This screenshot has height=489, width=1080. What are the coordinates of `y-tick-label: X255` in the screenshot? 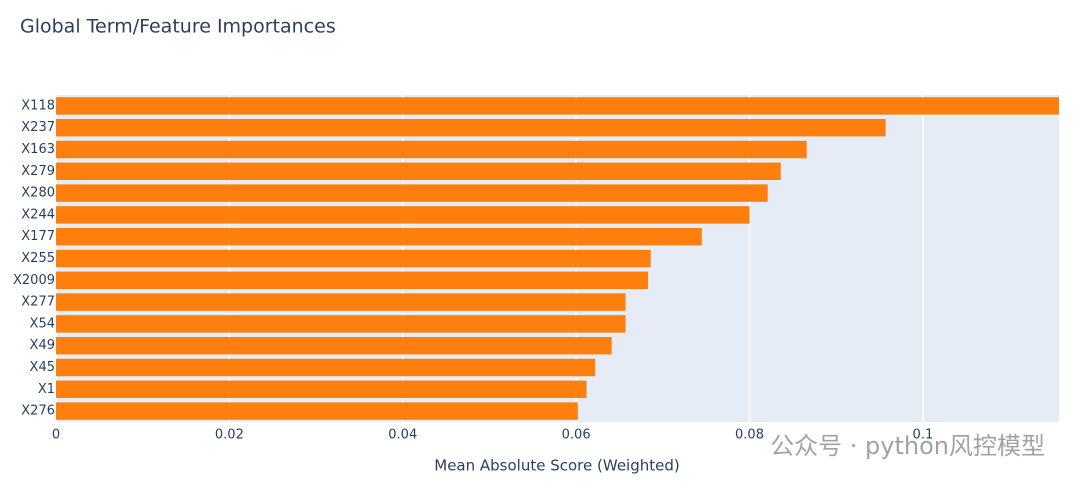 It's located at (38, 258).